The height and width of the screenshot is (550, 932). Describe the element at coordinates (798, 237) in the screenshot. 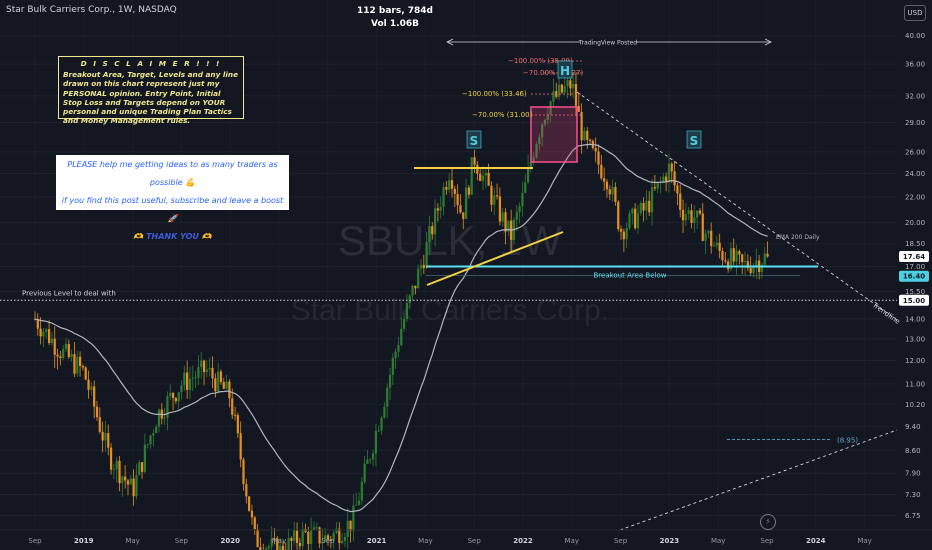

I see `ema-label: EMA 200 Daily` at that location.